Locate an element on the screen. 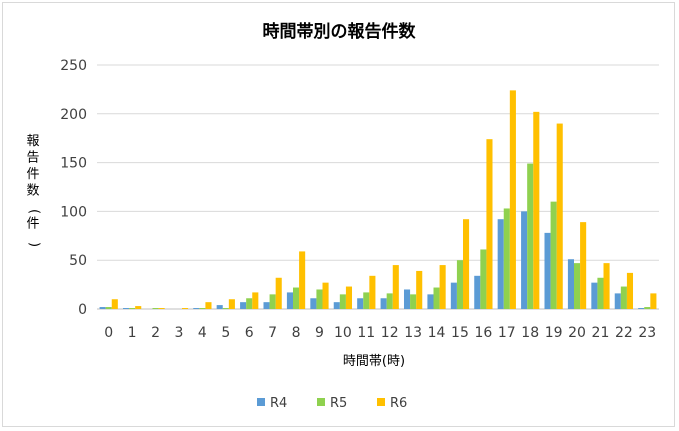 Image resolution: width=679 pixels, height=431 pixels. x-tick-label: 13 is located at coordinates (413, 333).